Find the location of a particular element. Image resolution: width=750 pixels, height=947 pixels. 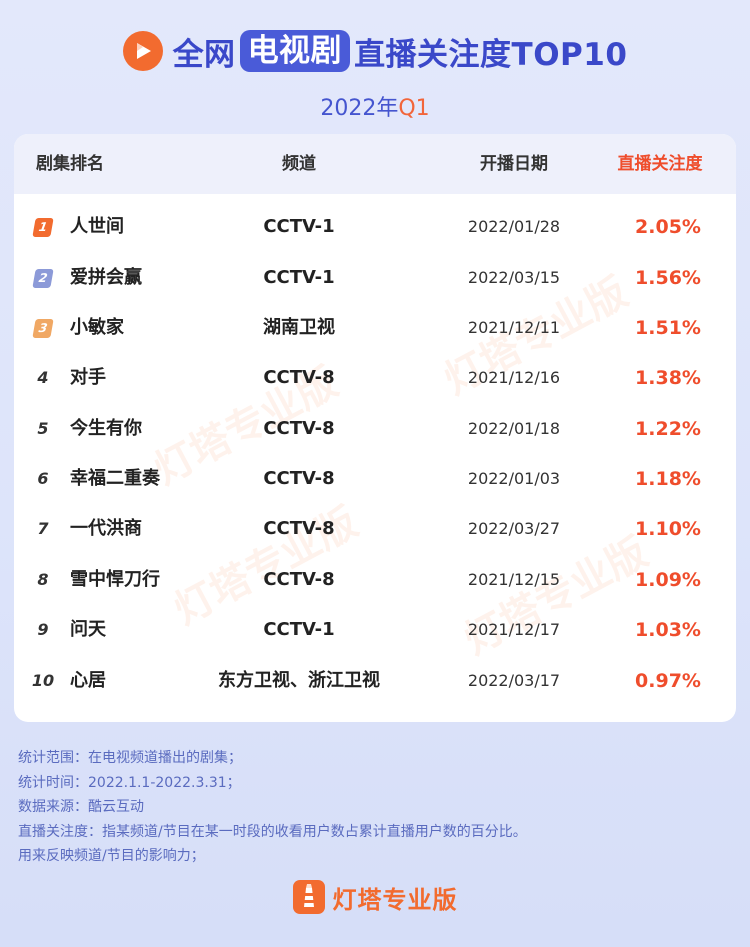

rank-number: 4 is located at coordinates (43, 377).